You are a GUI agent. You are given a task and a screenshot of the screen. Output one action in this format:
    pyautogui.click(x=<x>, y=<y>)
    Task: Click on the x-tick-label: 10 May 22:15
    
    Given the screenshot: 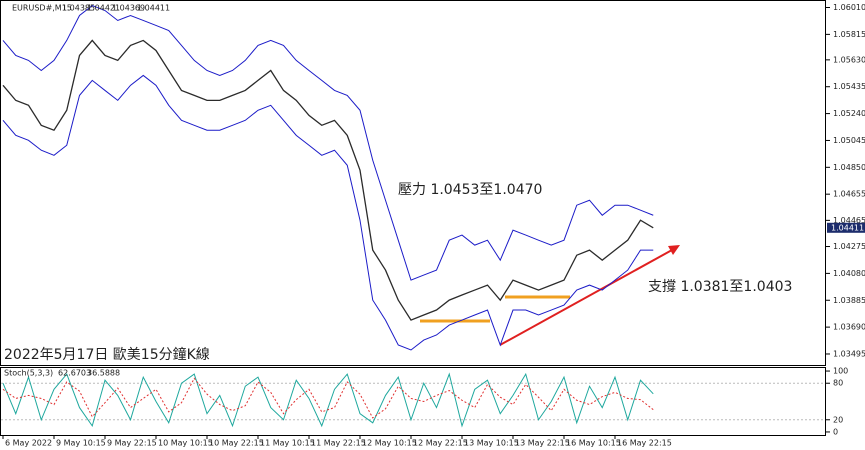 What is the action you would take?
    pyautogui.click(x=236, y=443)
    